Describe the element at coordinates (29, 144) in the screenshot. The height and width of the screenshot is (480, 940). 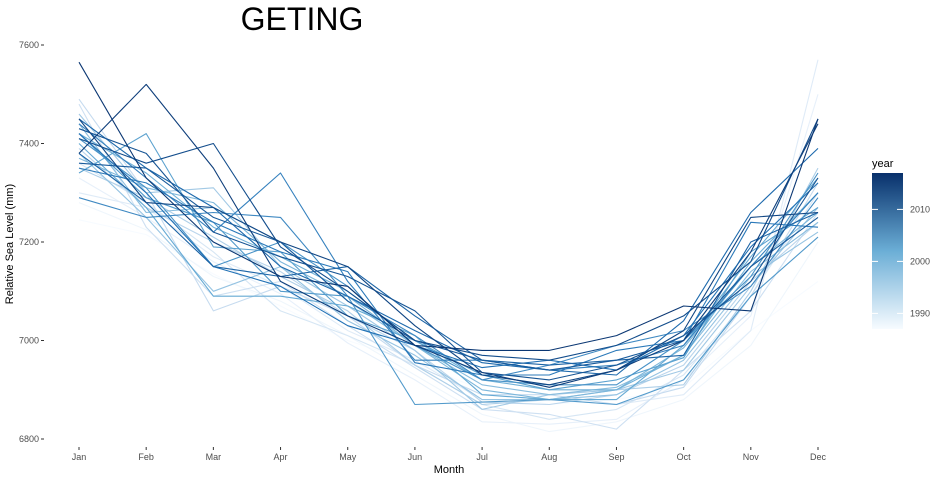
I see `y-tick-label: 7400` at that location.